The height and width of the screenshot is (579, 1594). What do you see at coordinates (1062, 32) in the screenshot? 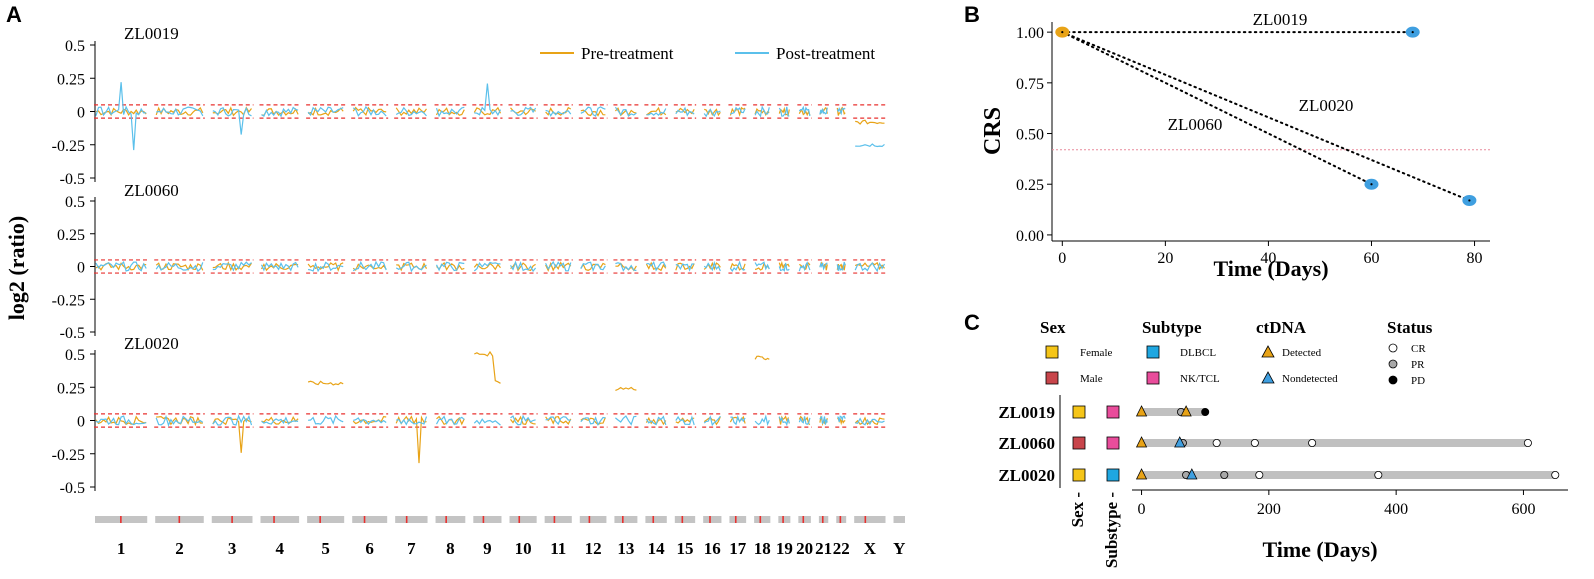
I see `point-center` at bounding box center [1062, 32].